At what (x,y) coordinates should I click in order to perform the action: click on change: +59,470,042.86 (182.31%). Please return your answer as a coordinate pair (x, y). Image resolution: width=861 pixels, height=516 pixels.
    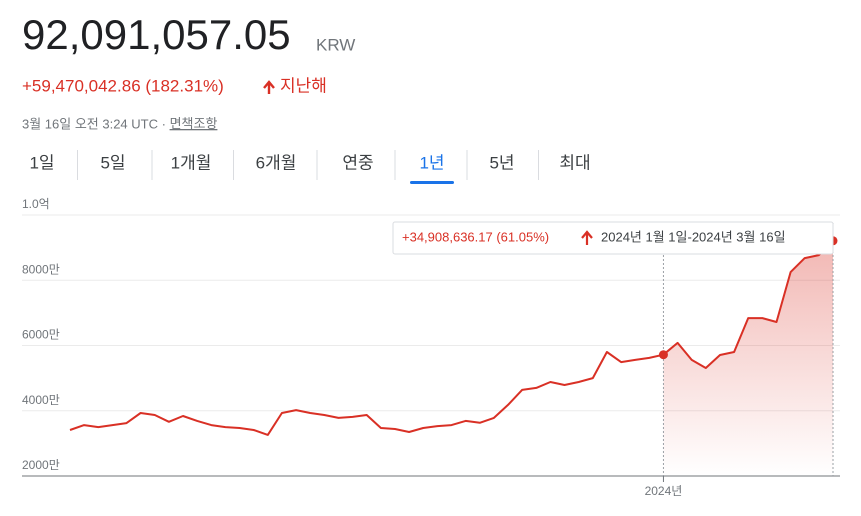
    Looking at the image, I should click on (123, 85).